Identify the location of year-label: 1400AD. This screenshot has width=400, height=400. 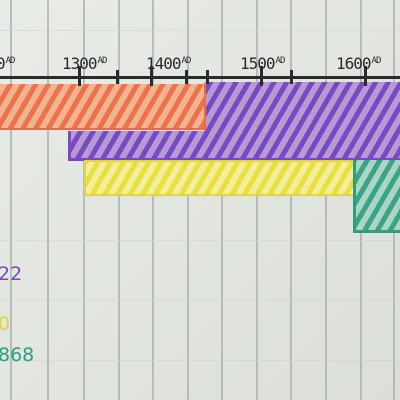
(168, 63).